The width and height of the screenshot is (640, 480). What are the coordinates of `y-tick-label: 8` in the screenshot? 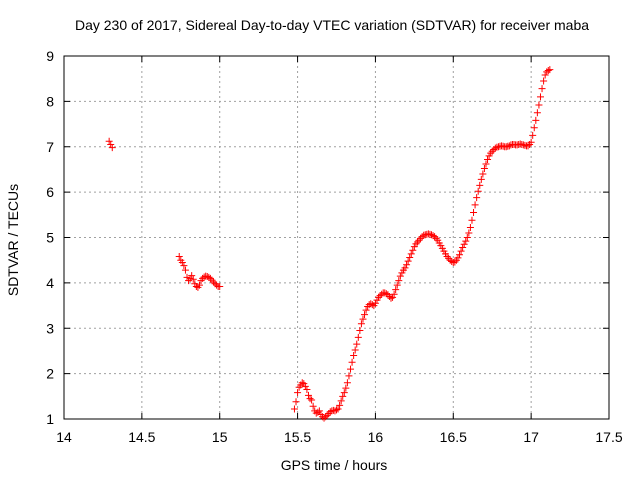 It's located at (50, 101).